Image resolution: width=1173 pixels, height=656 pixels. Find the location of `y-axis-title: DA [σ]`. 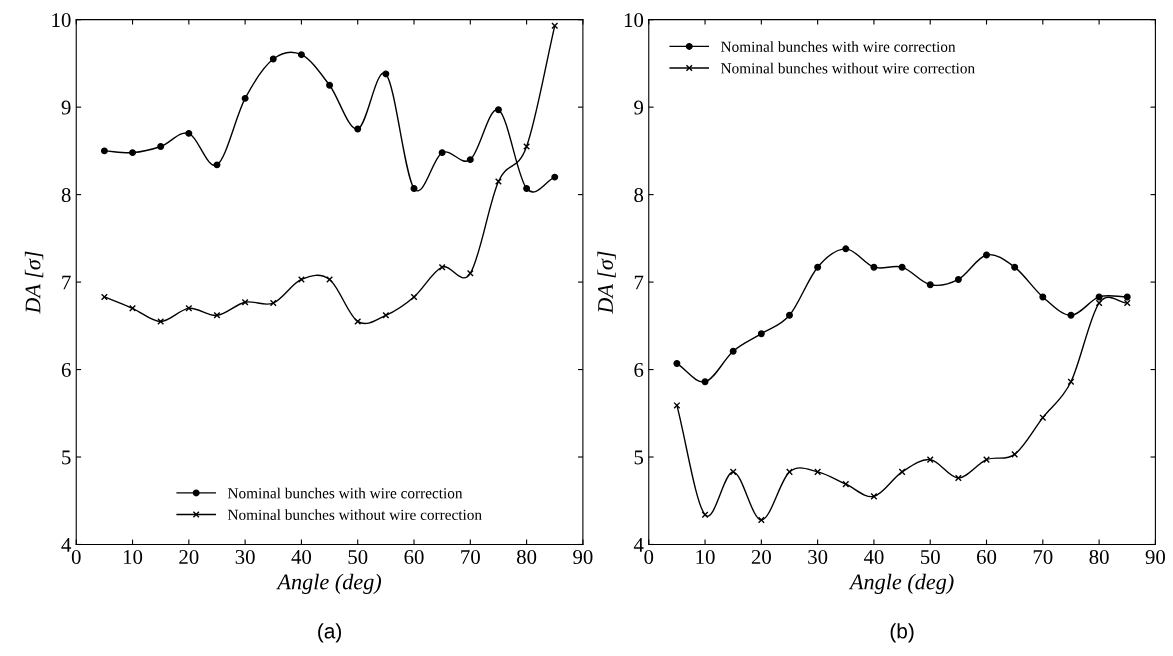

y-axis-title: DA [σ] is located at coordinates (606, 282).